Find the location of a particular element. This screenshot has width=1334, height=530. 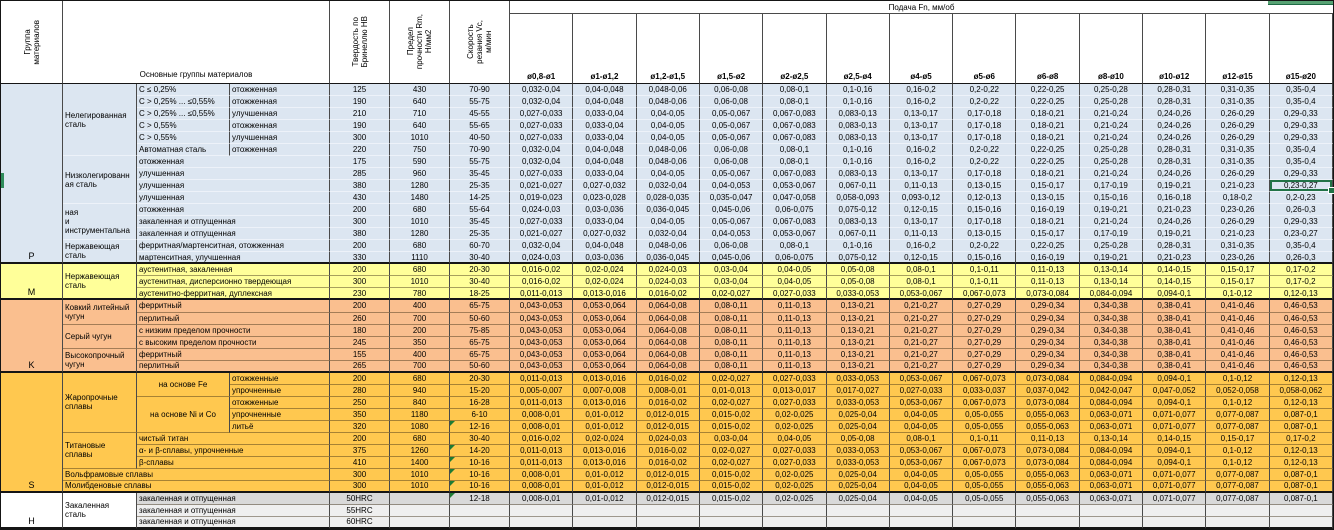

feed-cell: 0,16-0,2 is located at coordinates (921, 90).